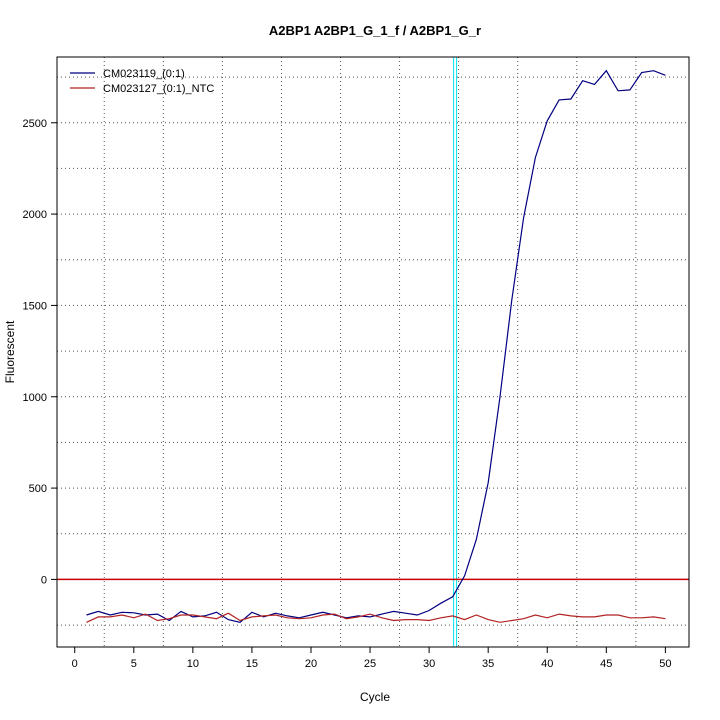  Describe the element at coordinates (35, 398) in the screenshot. I see `y-tick-label: 1000` at that location.